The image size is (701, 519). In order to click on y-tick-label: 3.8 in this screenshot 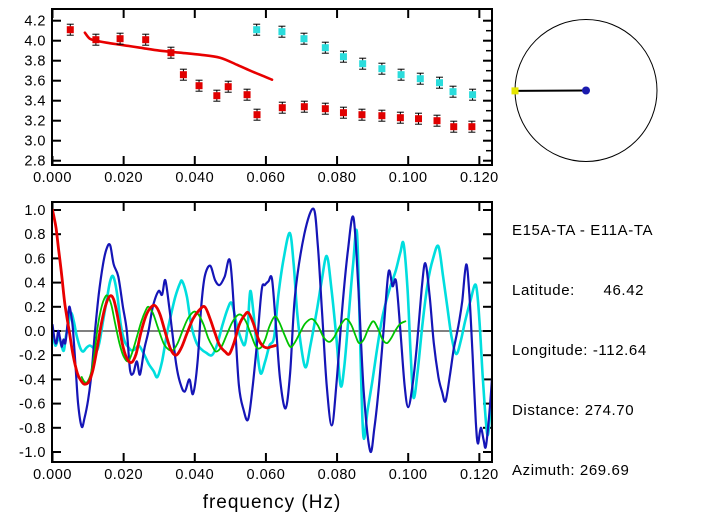, I will do `click(35, 62)`.